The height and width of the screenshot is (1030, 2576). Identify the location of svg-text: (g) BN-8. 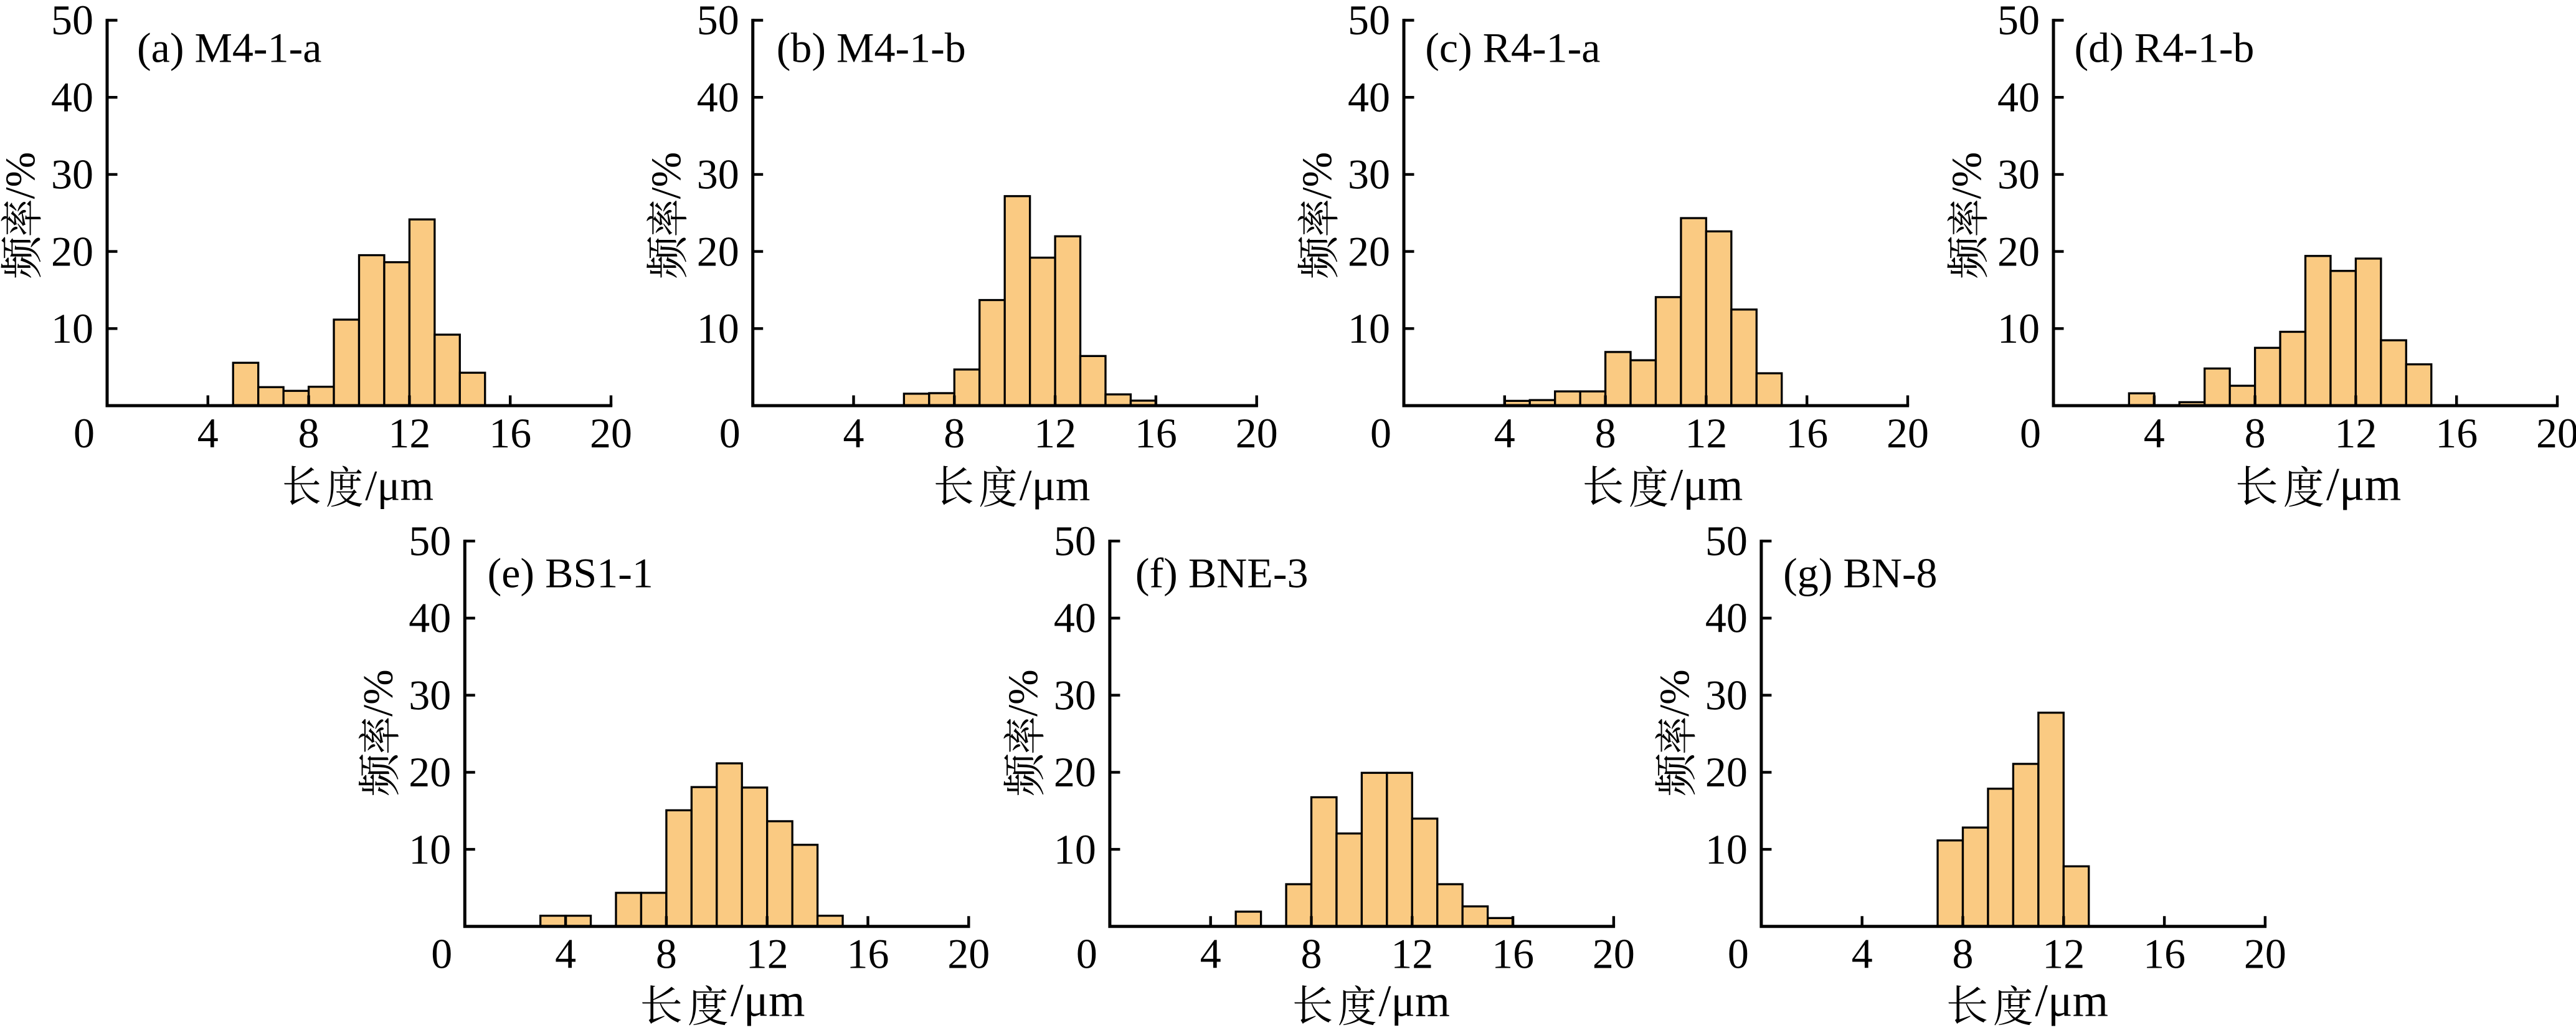
(1860, 573).